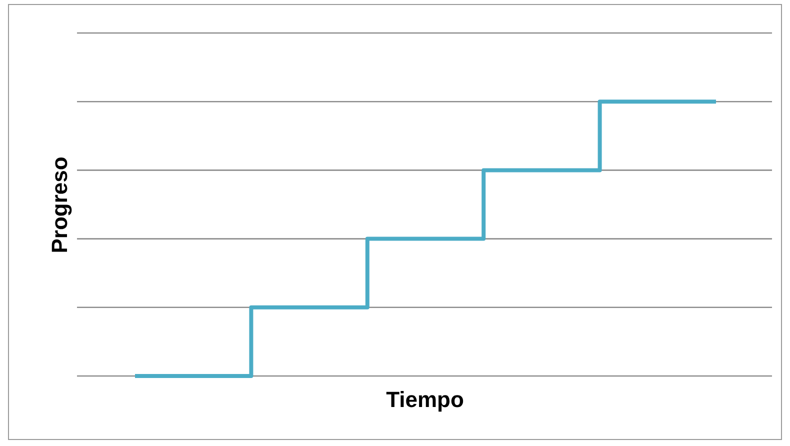 The image size is (790, 446). Describe the element at coordinates (59, 205) in the screenshot. I see `y-axis-title: Progreso` at that location.